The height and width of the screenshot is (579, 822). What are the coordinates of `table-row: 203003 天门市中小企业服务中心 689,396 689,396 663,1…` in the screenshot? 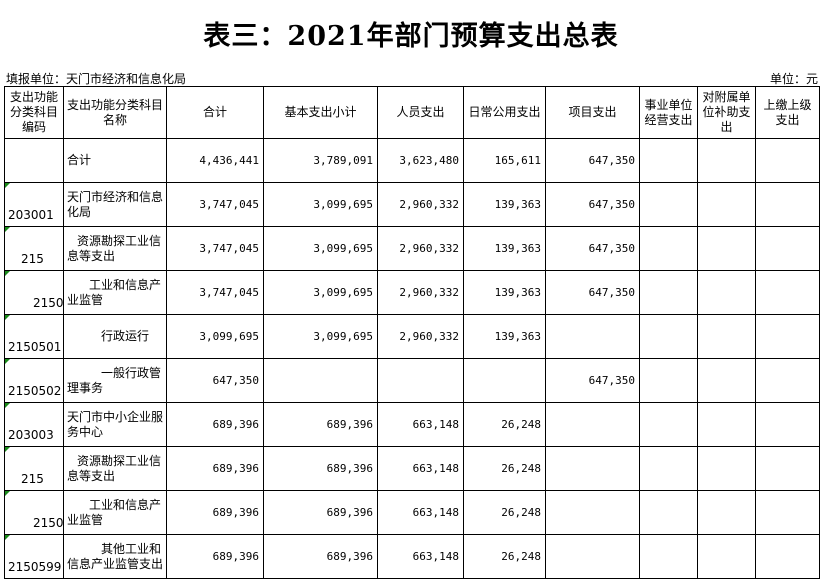 It's located at (412, 424).